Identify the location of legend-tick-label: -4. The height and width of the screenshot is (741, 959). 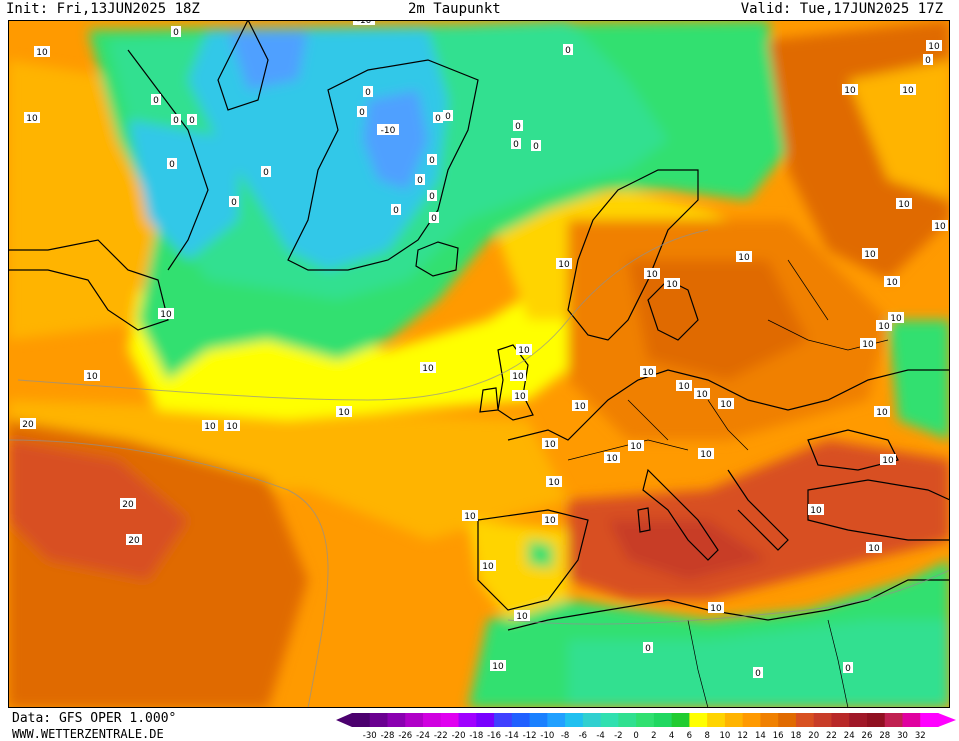
(600, 735).